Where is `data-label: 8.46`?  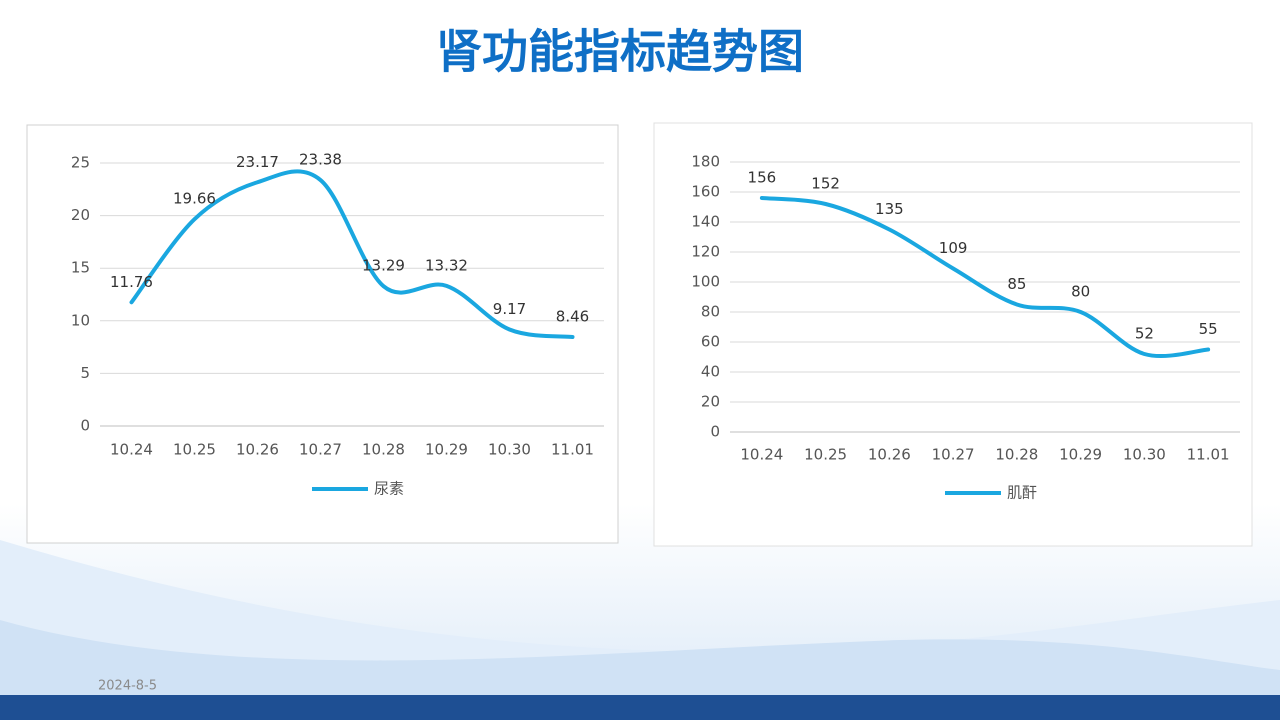 data-label: 8.46 is located at coordinates (572, 317).